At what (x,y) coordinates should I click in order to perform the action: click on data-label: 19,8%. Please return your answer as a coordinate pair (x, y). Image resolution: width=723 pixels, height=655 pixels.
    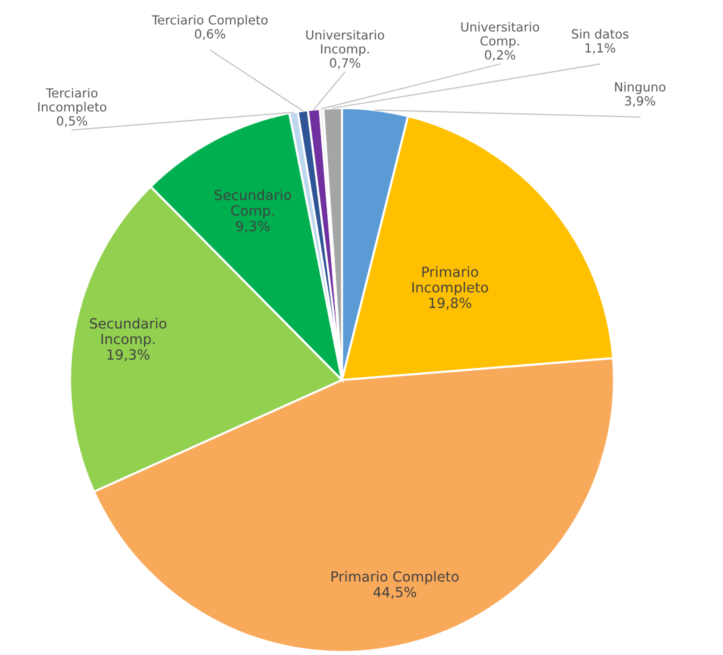
    Looking at the image, I should click on (450, 304).